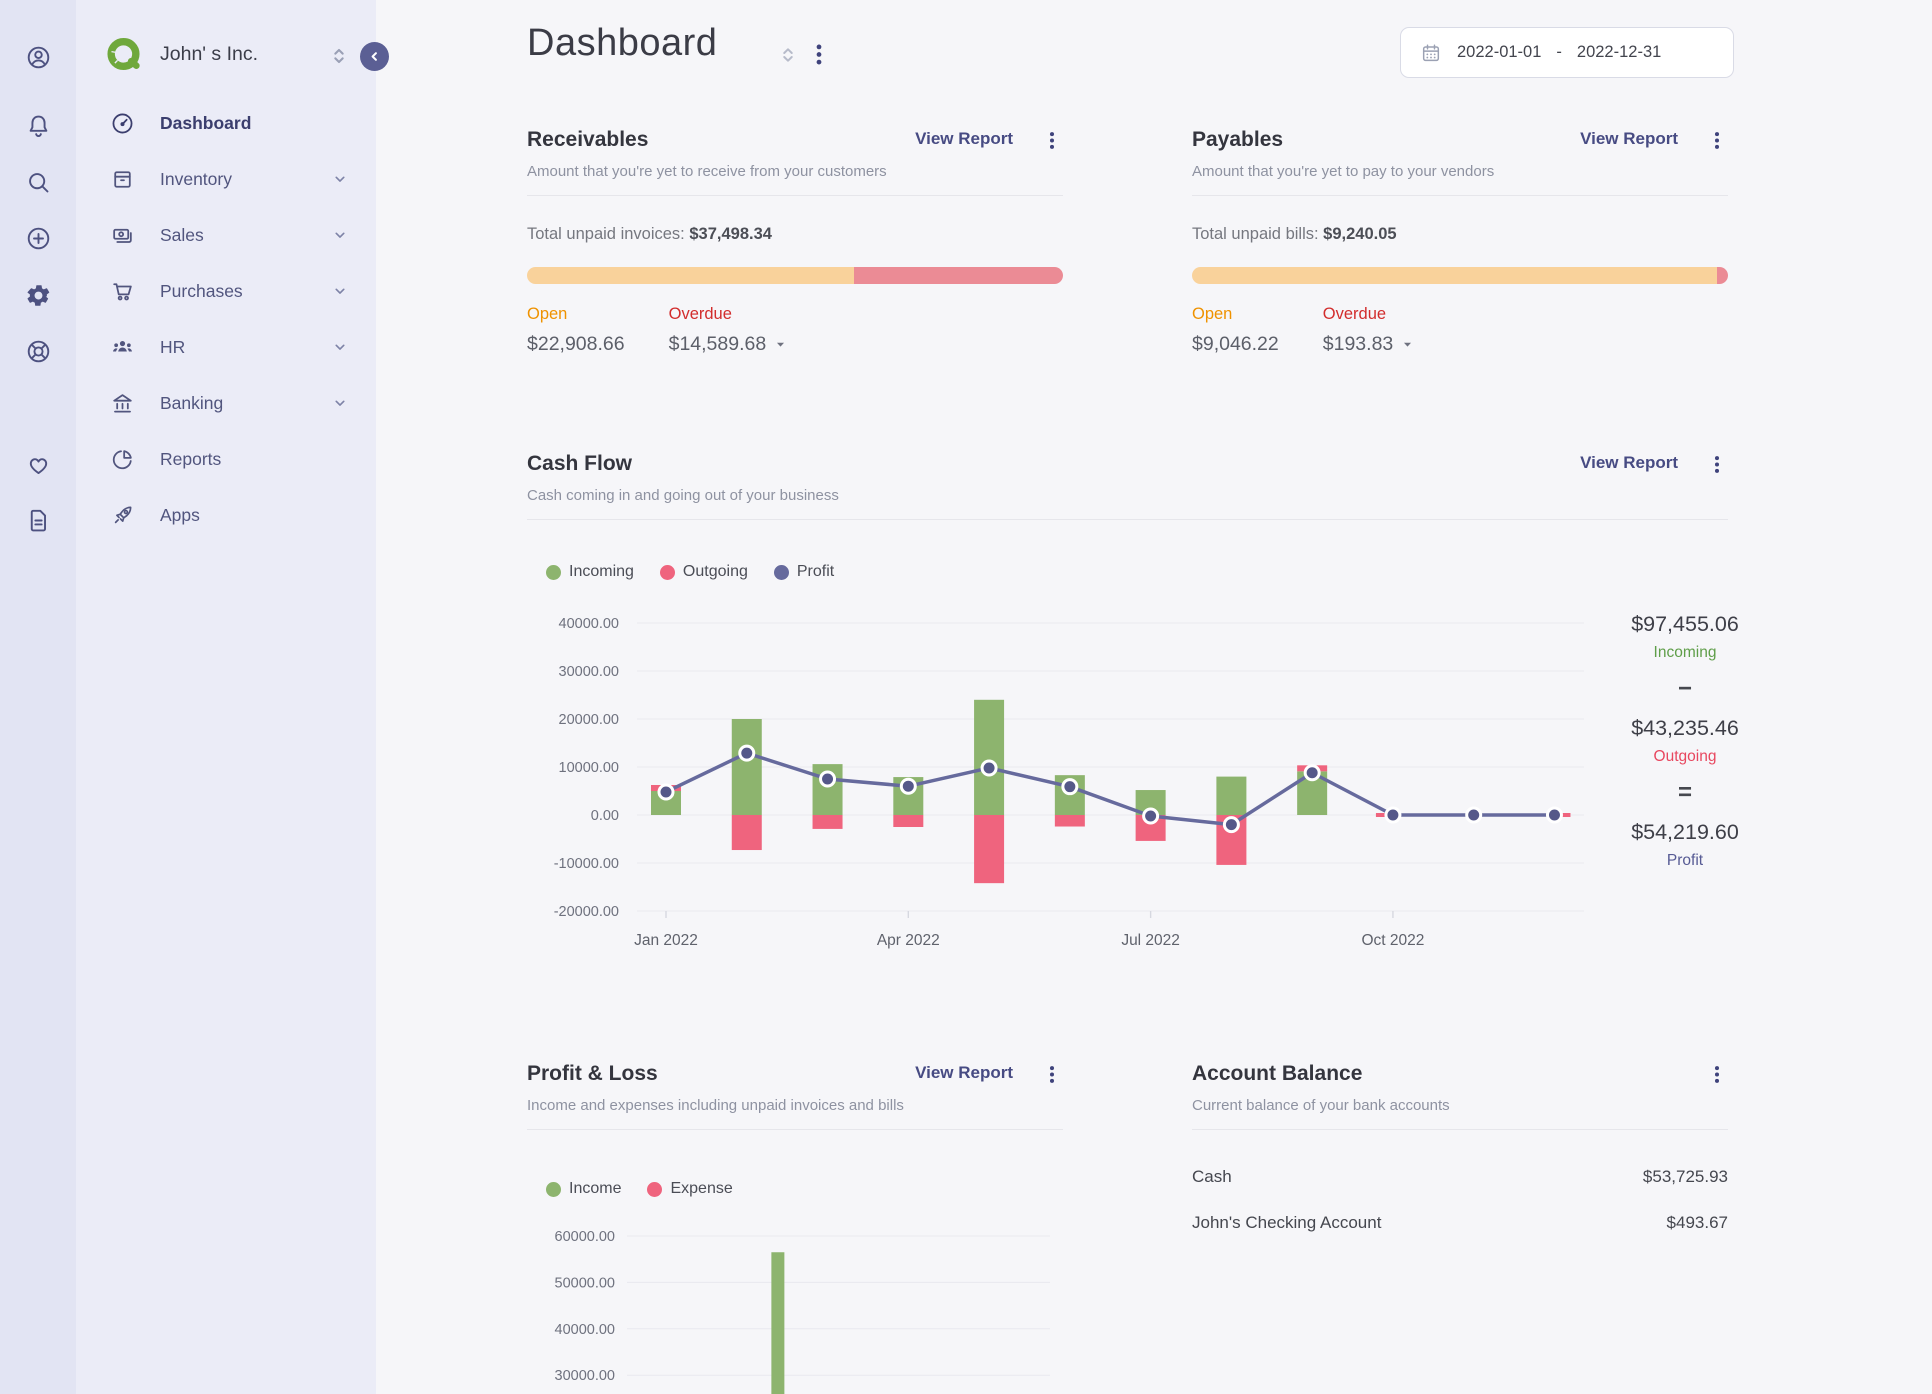 This screenshot has height=1394, width=1932. Describe the element at coordinates (1685, 756) in the screenshot. I see `outgoing-total-label: Outgoing` at that location.